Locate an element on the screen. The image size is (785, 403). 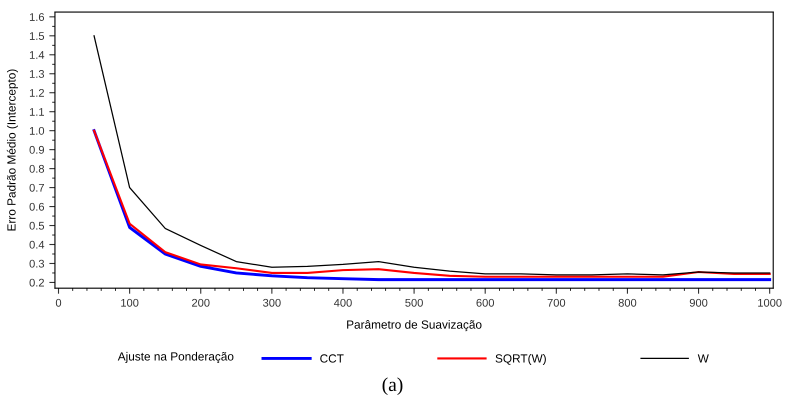
y-axis-title: Erro Padrão Médio (Intercepto) is located at coordinates (12, 150).